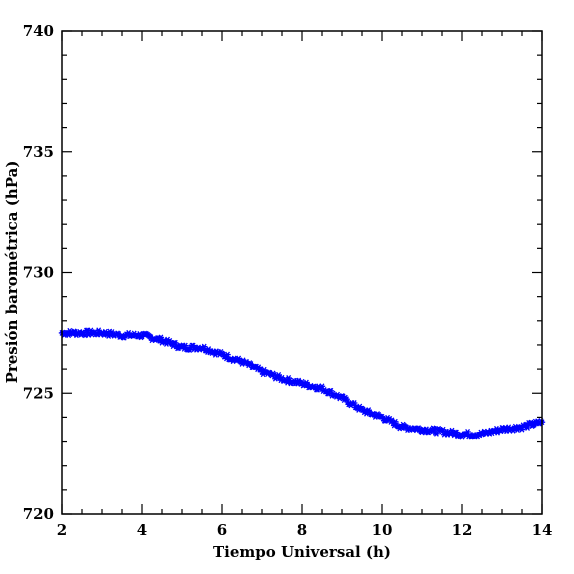  Describe the element at coordinates (462, 530) in the screenshot. I see `x-tick-label: 12` at that location.